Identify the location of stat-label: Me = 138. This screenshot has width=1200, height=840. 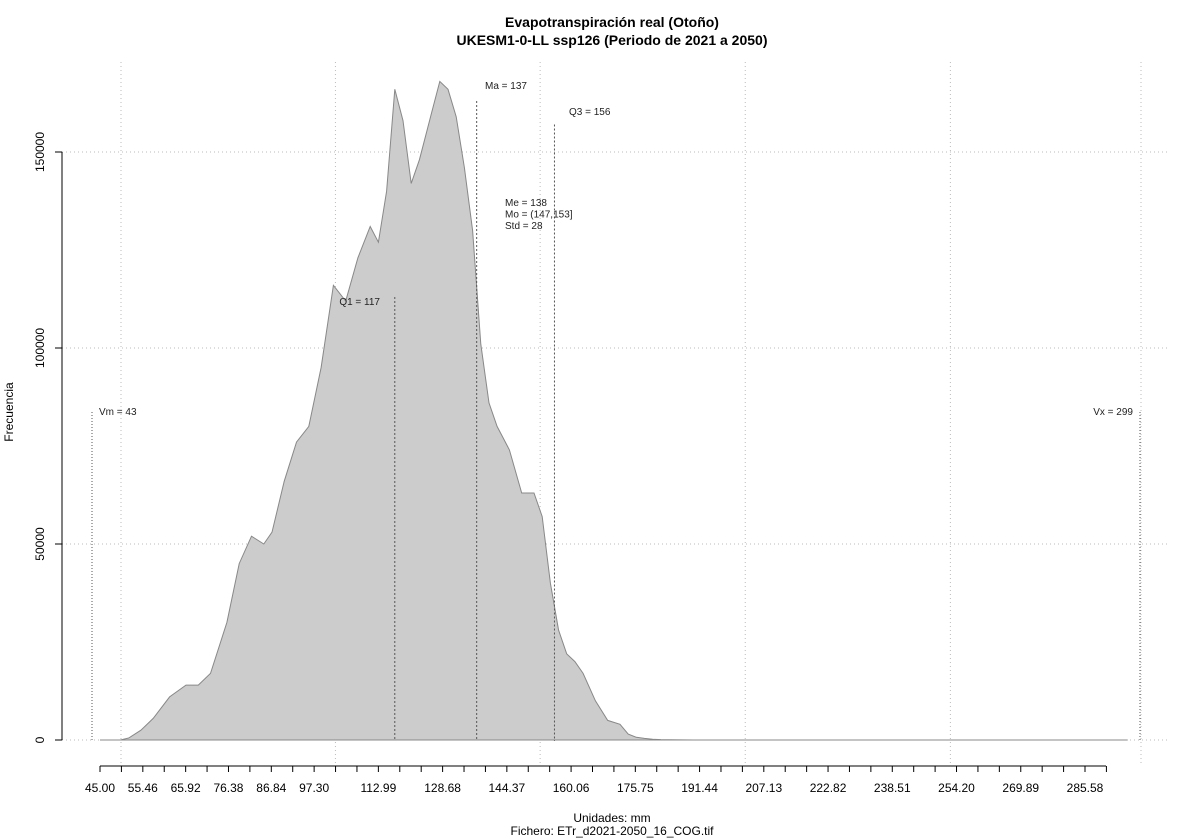
(526, 203).